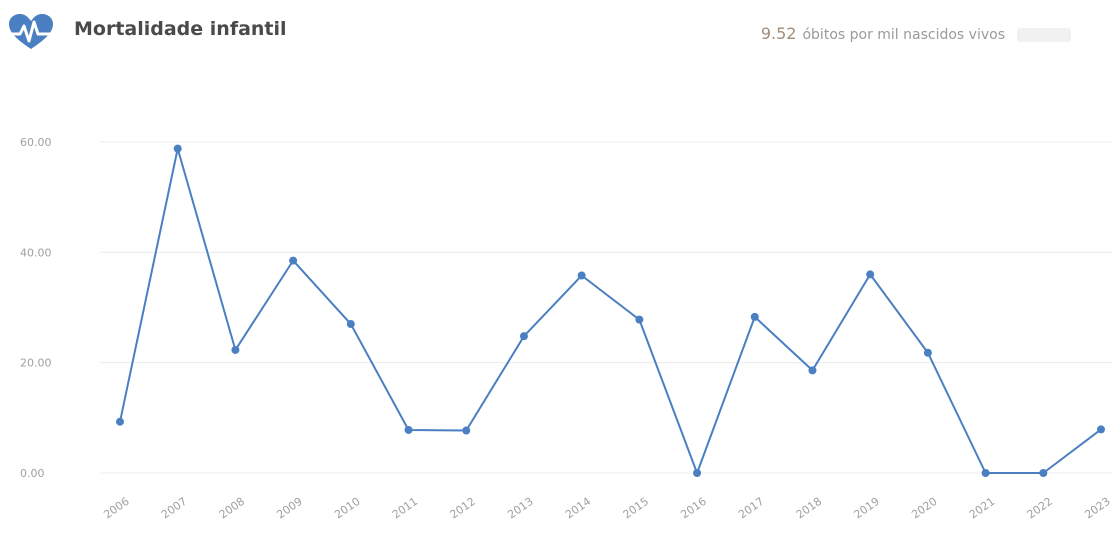 The height and width of the screenshot is (539, 1117). Describe the element at coordinates (289, 508) in the screenshot. I see `x-tick-label: 2009` at that location.